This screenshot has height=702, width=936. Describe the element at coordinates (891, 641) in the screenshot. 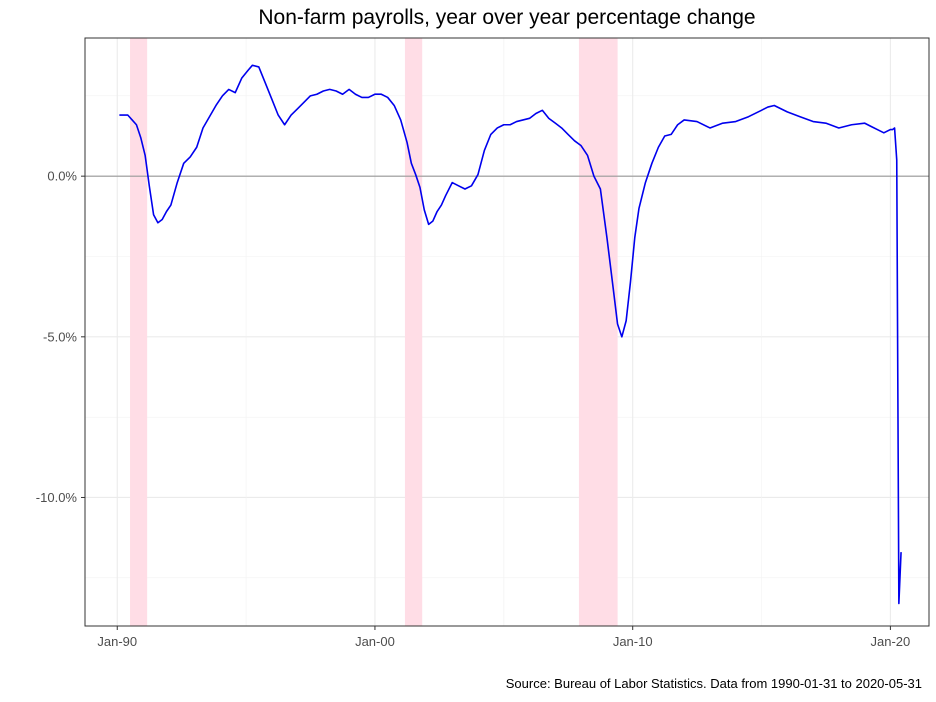

I see `x-tick-label: Jan-20` at that location.